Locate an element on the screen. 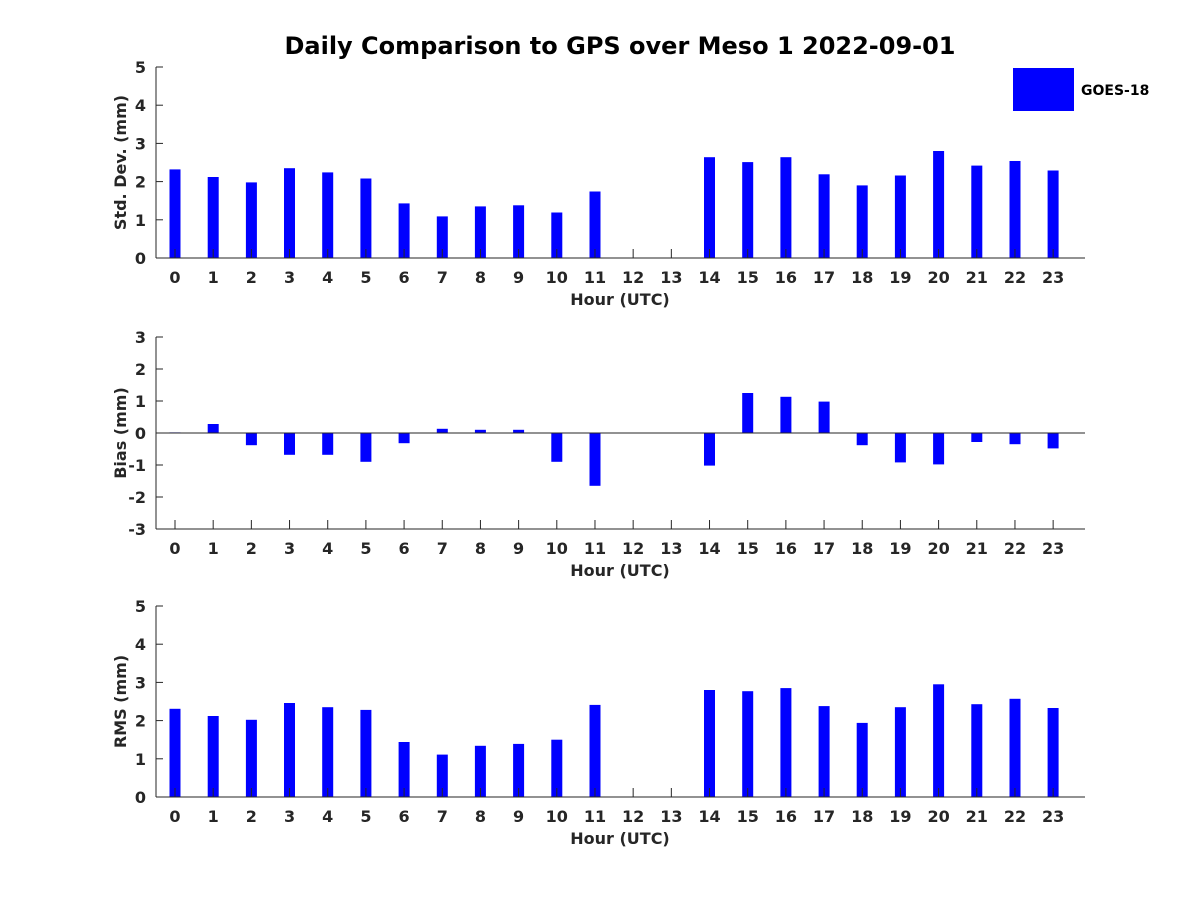 The height and width of the screenshot is (900, 1200). y-tick-label: 1 is located at coordinates (140, 220).